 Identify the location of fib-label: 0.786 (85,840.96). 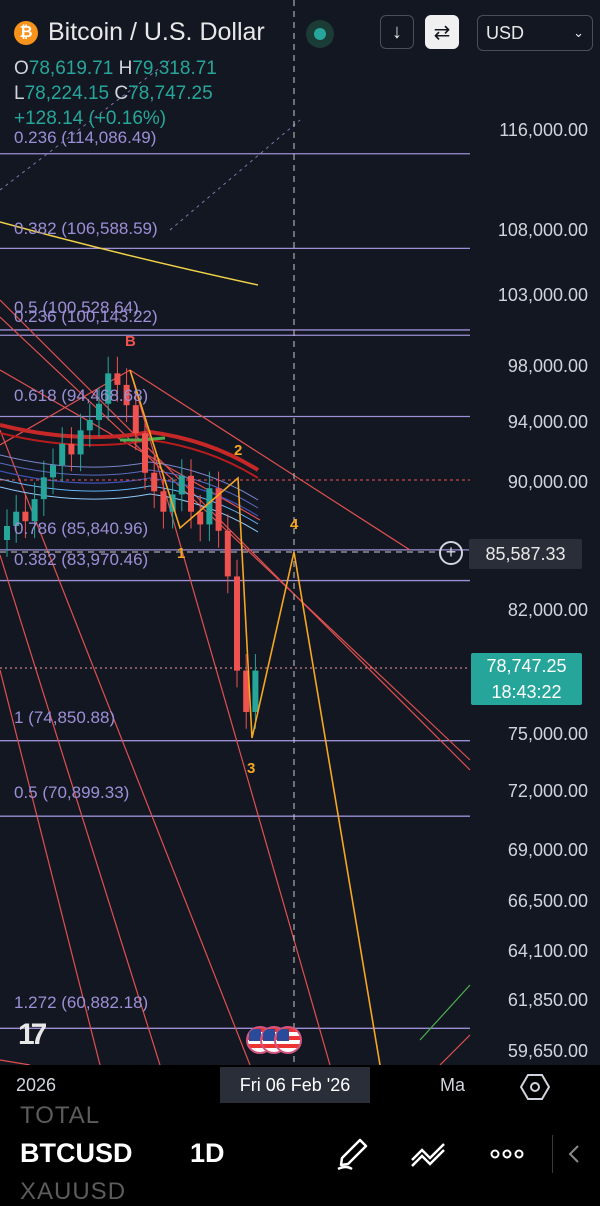
(81, 528).